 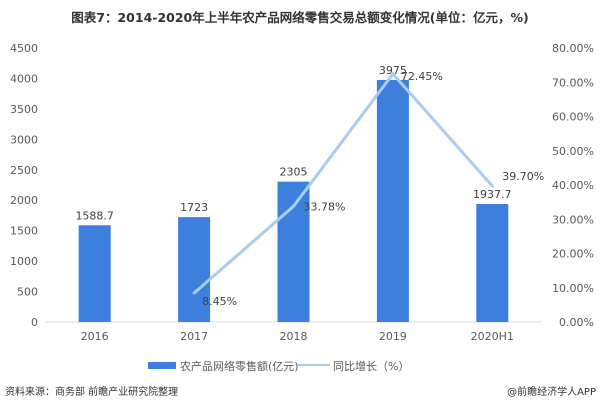 I want to click on legend-swatch-bar, so click(x=162, y=365).